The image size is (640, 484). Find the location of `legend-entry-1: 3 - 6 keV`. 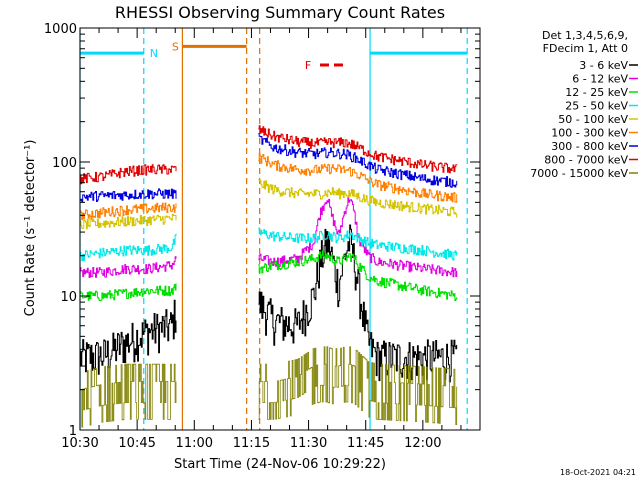

legend-entry-1: 3 - 6 keV is located at coordinates (603, 65).